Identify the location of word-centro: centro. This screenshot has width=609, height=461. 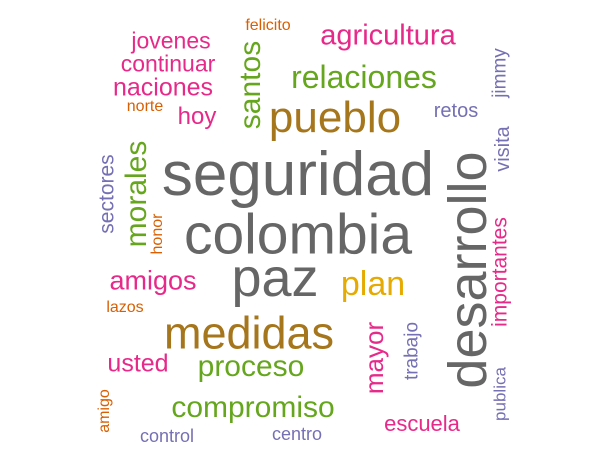
(297, 434).